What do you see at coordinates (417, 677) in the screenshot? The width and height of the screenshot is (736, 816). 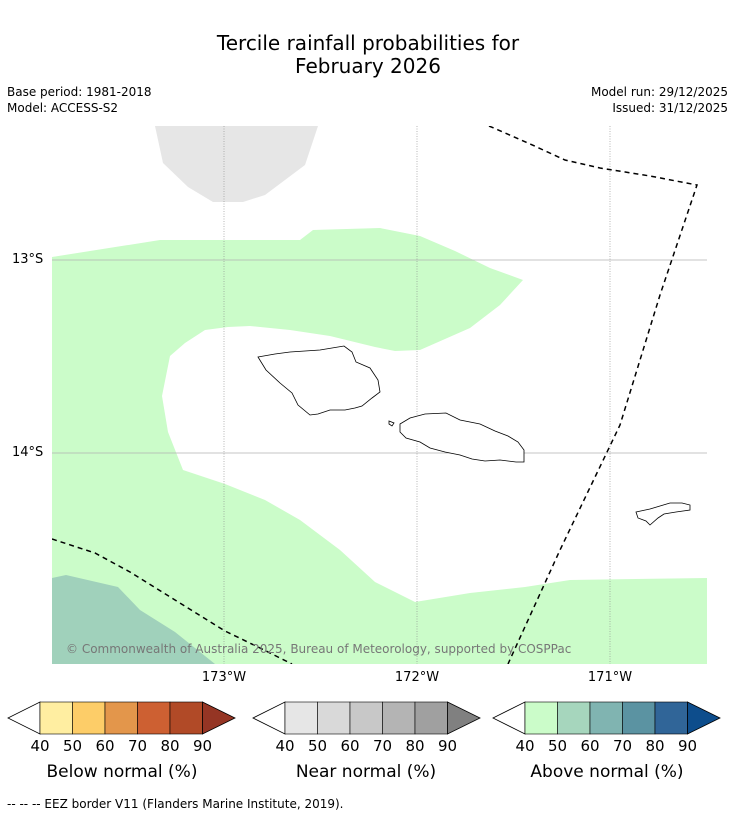 I see `lon-tick-172w: 172°W` at bounding box center [417, 677].